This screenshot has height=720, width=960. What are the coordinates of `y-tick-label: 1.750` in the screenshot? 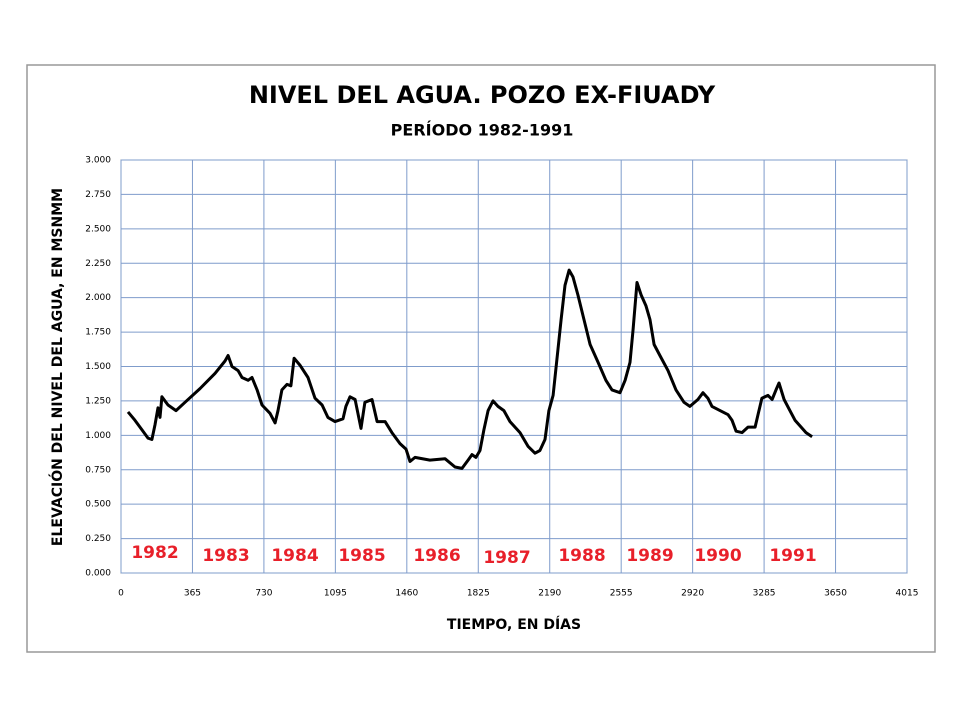 It's located at (98, 333).